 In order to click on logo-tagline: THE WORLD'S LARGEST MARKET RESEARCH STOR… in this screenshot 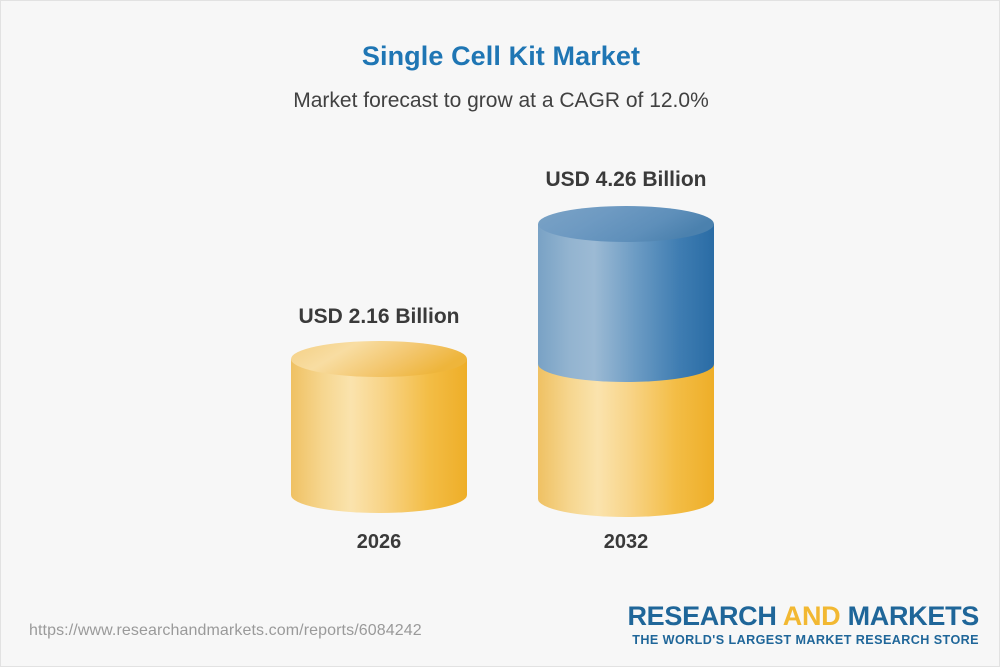, I will do `click(805, 640)`.